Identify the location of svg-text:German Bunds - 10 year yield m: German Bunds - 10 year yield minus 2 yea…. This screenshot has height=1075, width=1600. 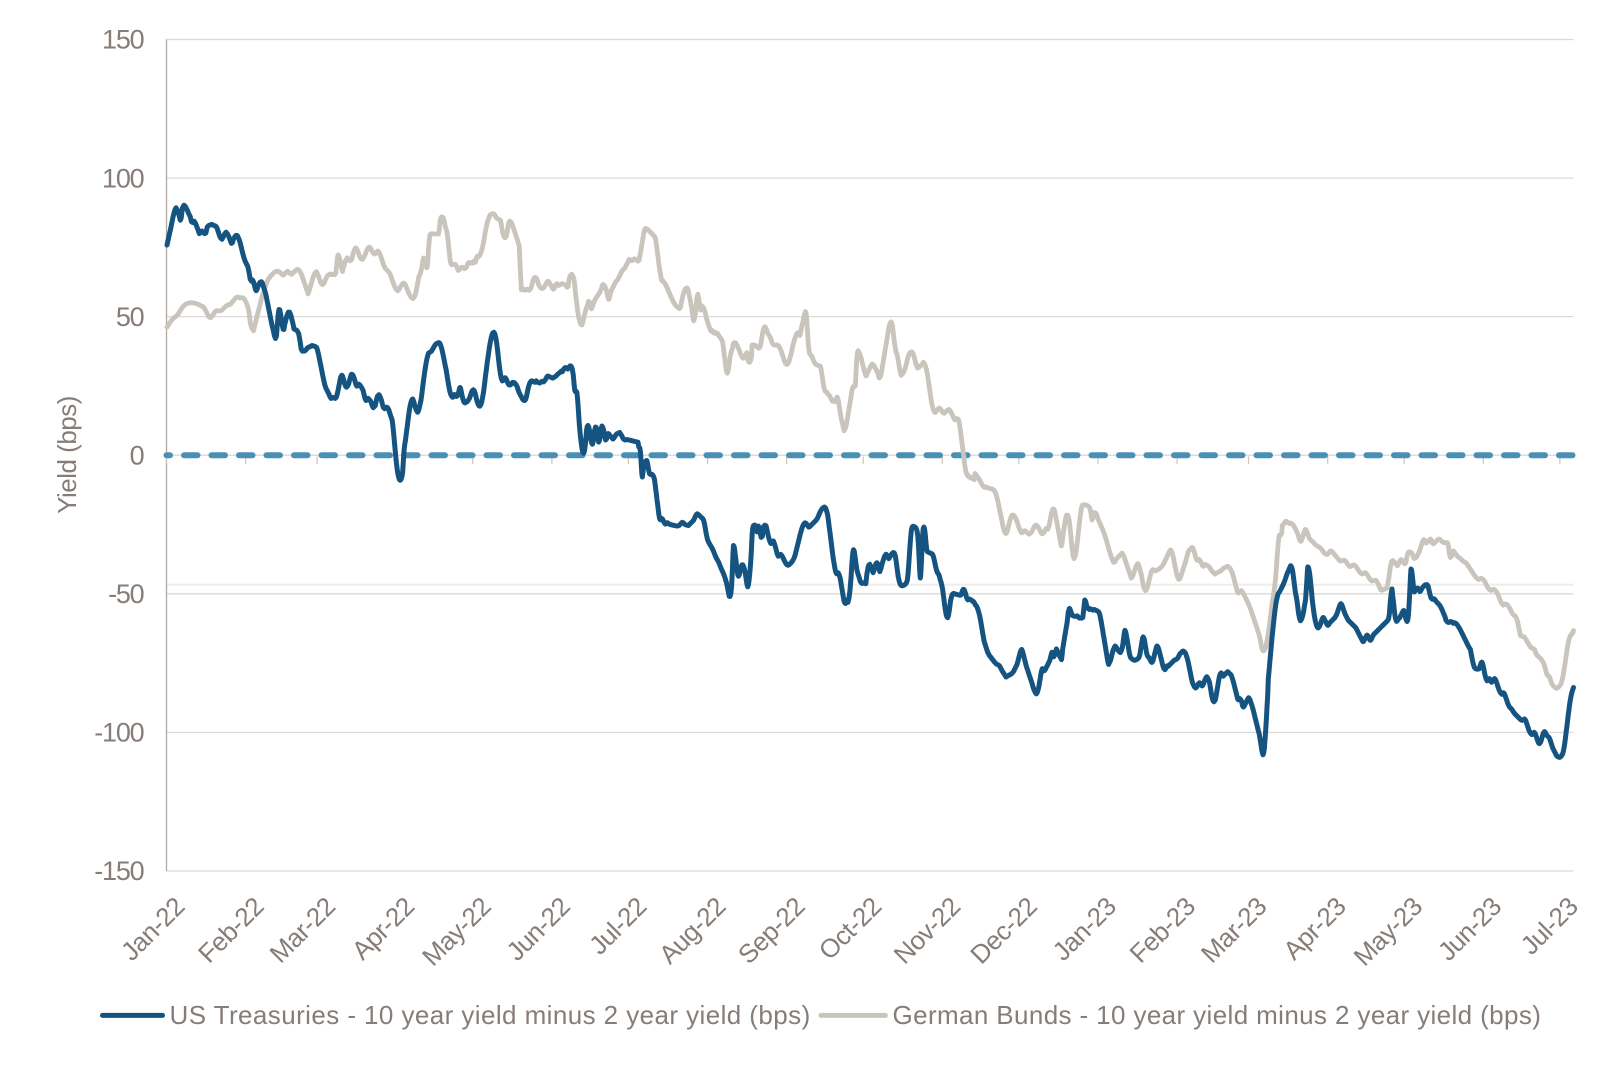
(1217, 1015).